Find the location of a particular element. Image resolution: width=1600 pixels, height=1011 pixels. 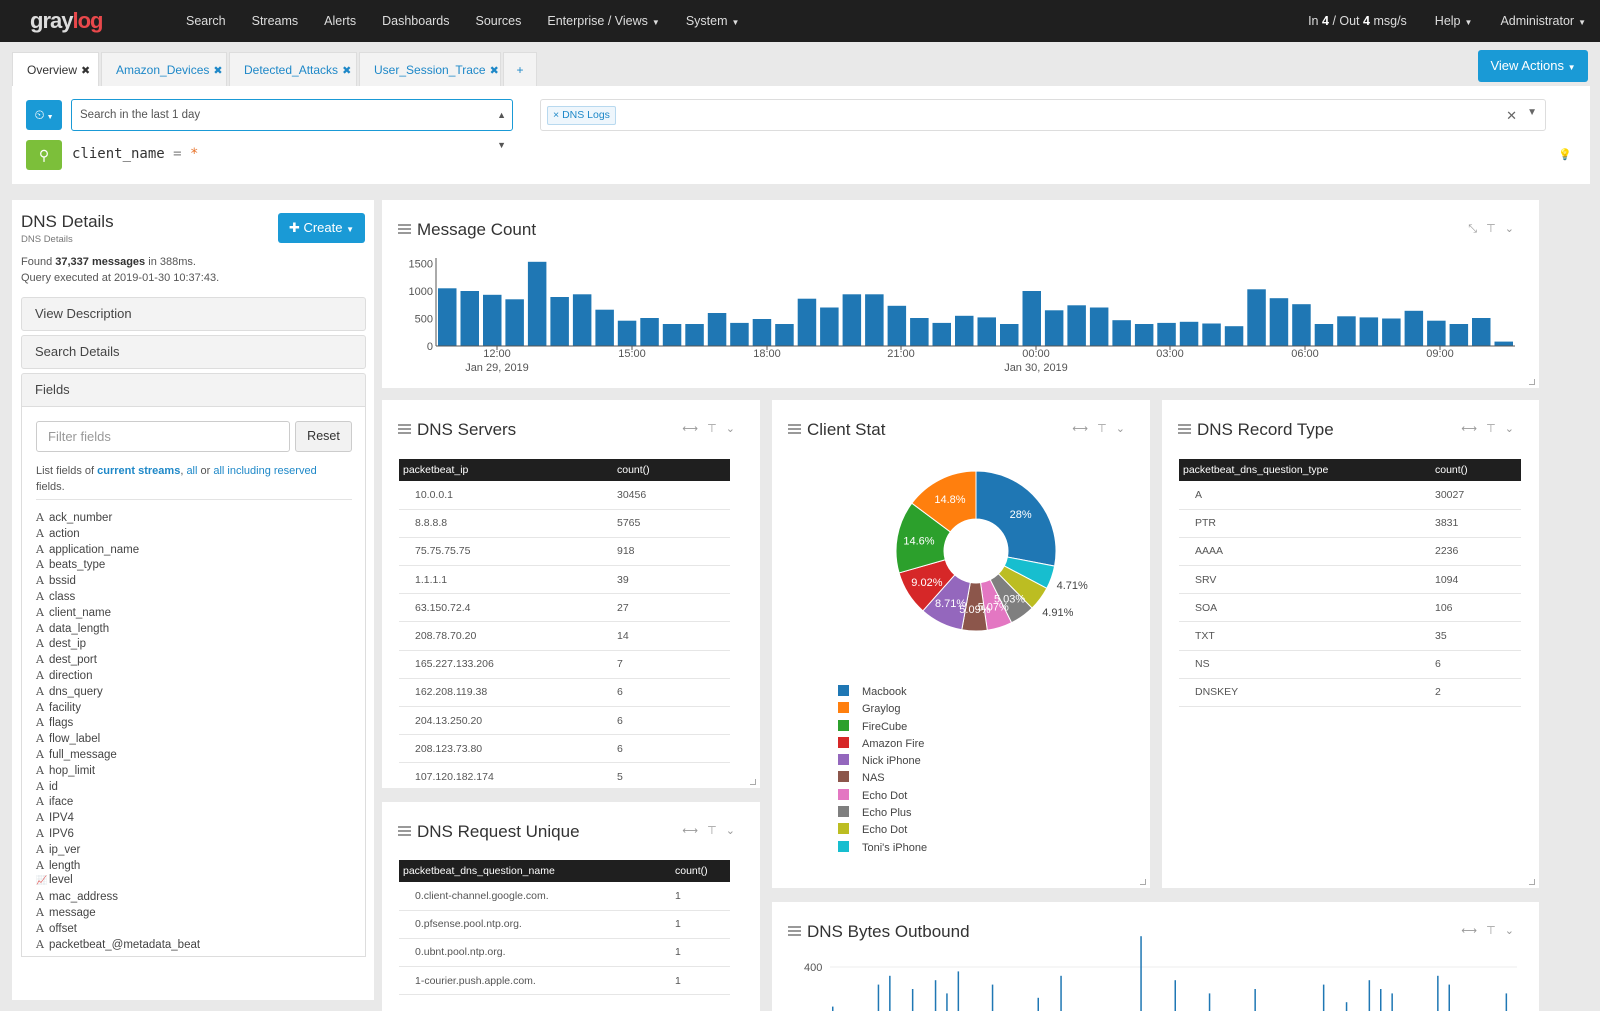

table-row: 162.208.119.38 6 is located at coordinates (564, 693).